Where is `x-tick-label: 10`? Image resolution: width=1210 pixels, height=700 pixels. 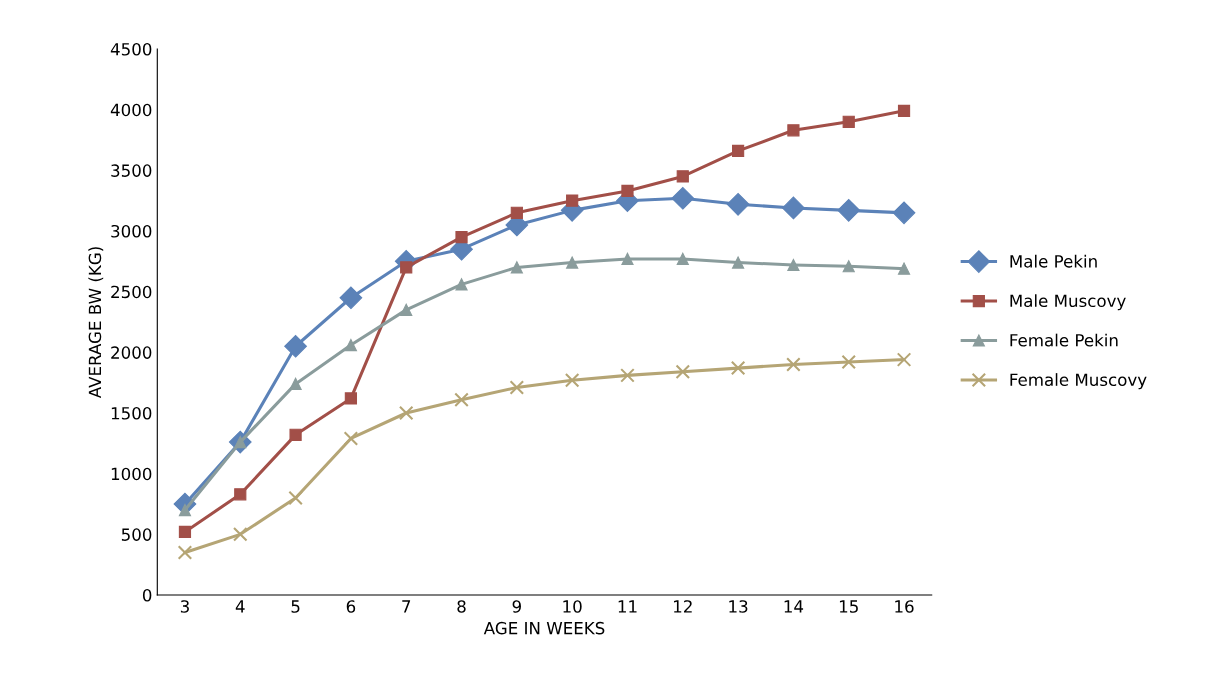
x-tick-label: 10 is located at coordinates (572, 606).